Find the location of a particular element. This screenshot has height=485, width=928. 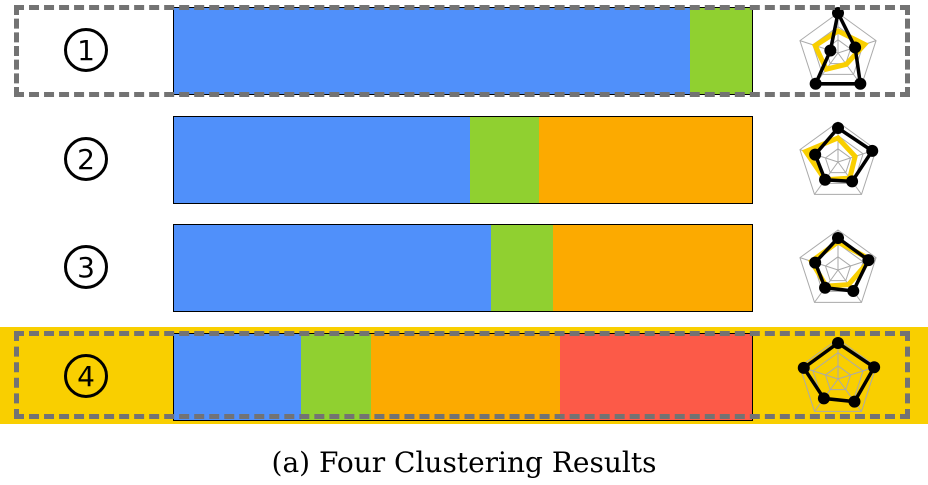

figure-caption: (a) Four Clustering Results is located at coordinates (464, 462).